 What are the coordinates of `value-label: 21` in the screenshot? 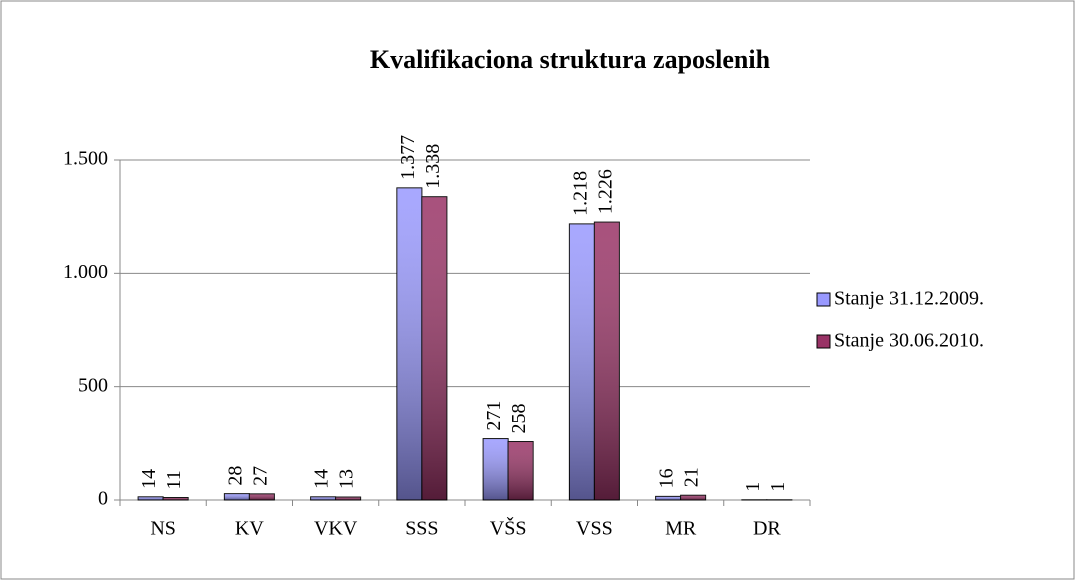 It's located at (692, 477).